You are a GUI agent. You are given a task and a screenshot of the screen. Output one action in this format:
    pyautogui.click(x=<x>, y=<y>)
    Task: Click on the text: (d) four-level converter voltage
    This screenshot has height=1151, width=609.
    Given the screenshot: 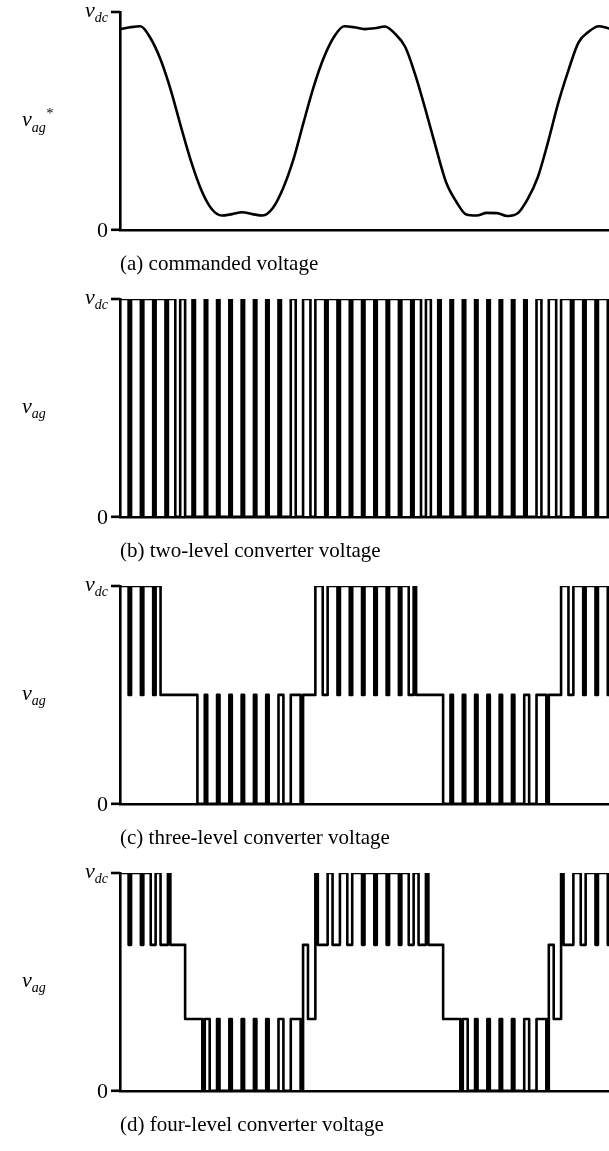 What is the action you would take?
    pyautogui.click(x=252, y=1123)
    